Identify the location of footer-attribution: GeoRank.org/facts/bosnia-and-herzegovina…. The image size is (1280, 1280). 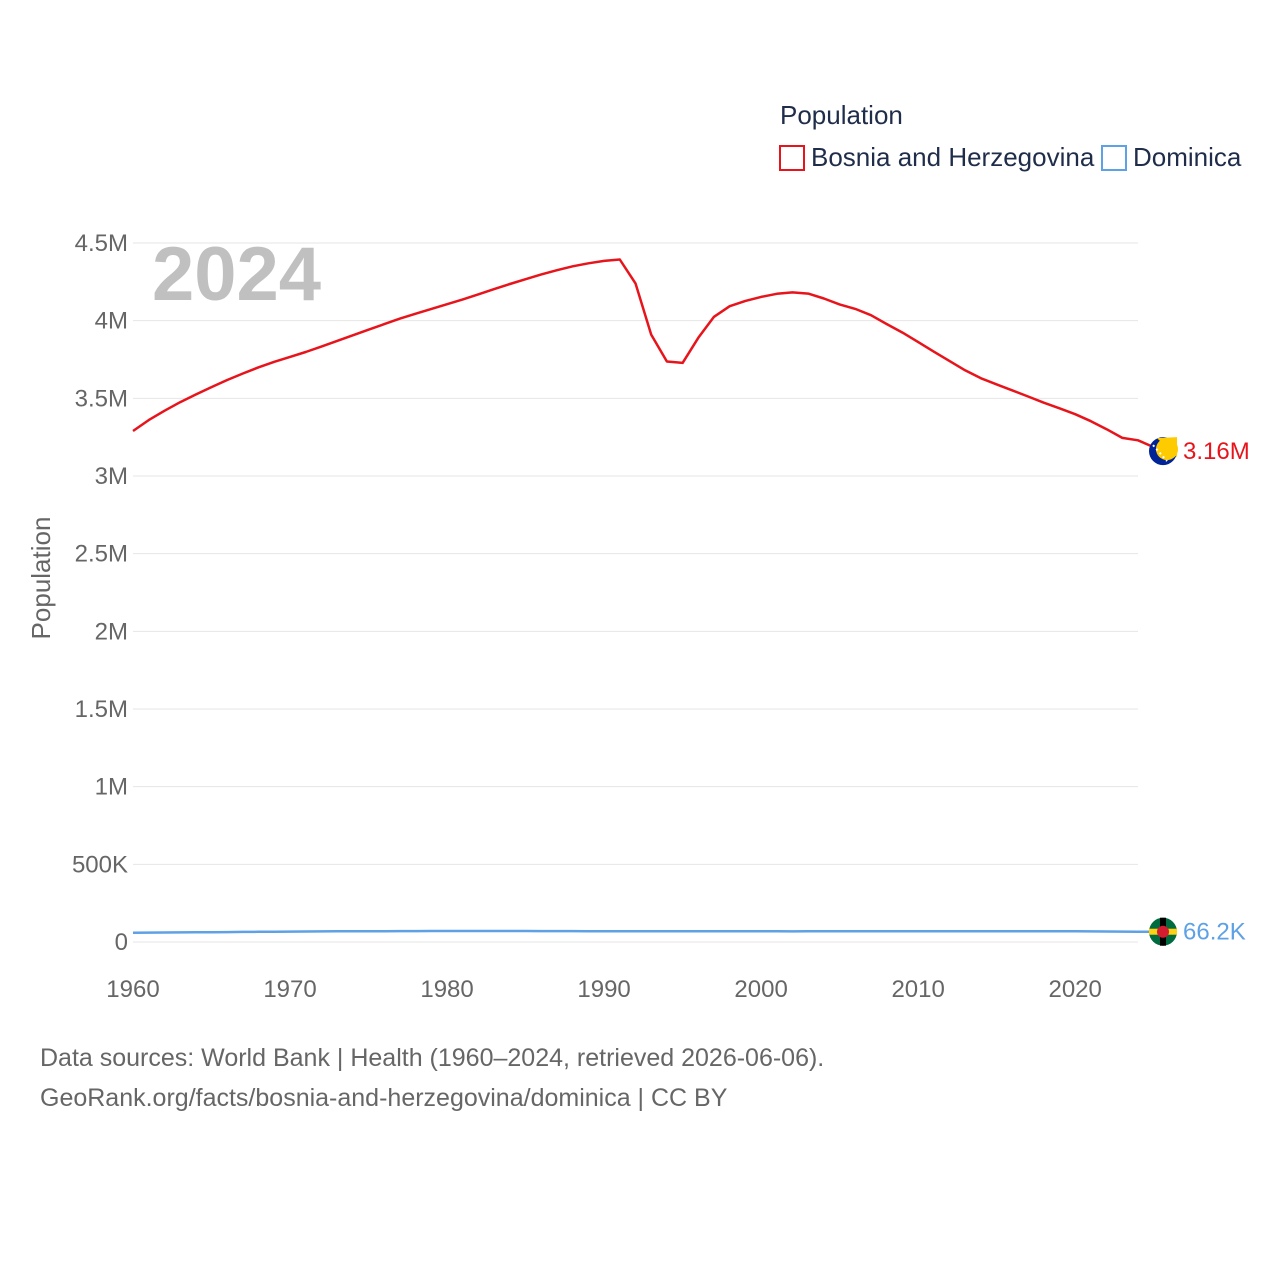
(384, 1098).